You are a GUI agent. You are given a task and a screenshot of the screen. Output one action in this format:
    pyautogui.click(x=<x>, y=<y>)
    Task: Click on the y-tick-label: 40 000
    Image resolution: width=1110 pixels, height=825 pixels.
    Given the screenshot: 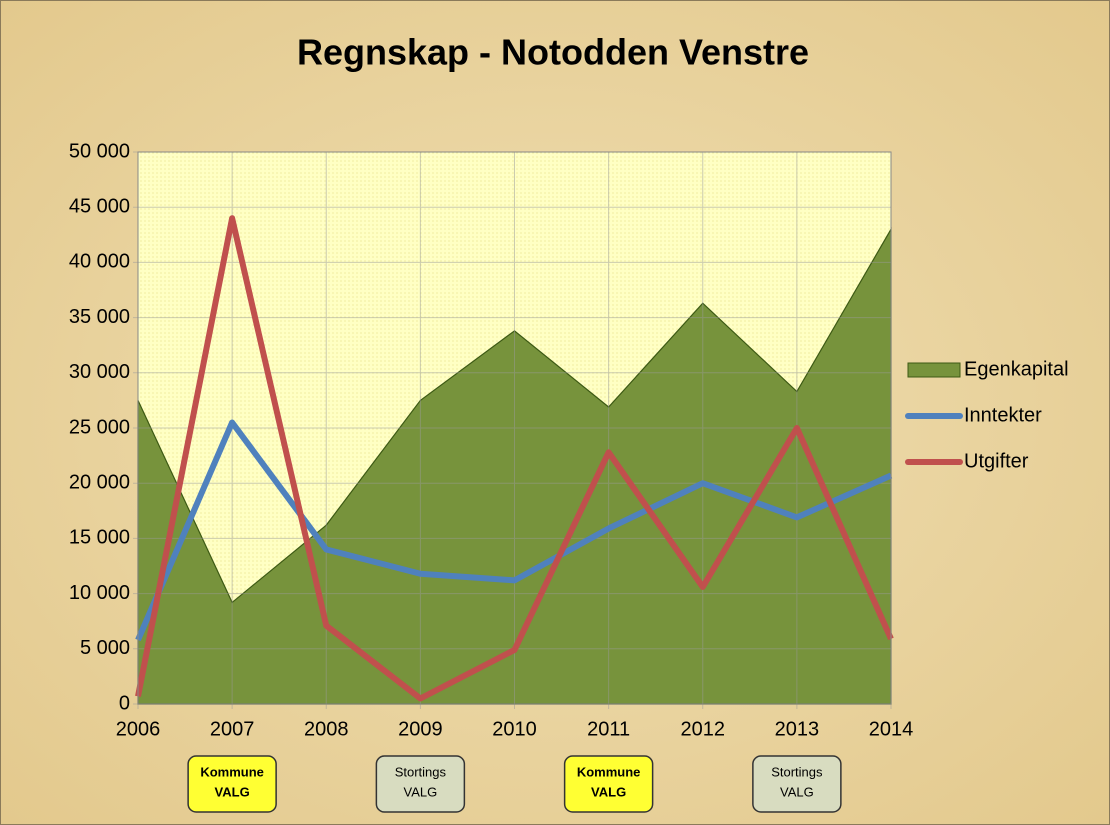 What is the action you would take?
    pyautogui.click(x=99, y=262)
    